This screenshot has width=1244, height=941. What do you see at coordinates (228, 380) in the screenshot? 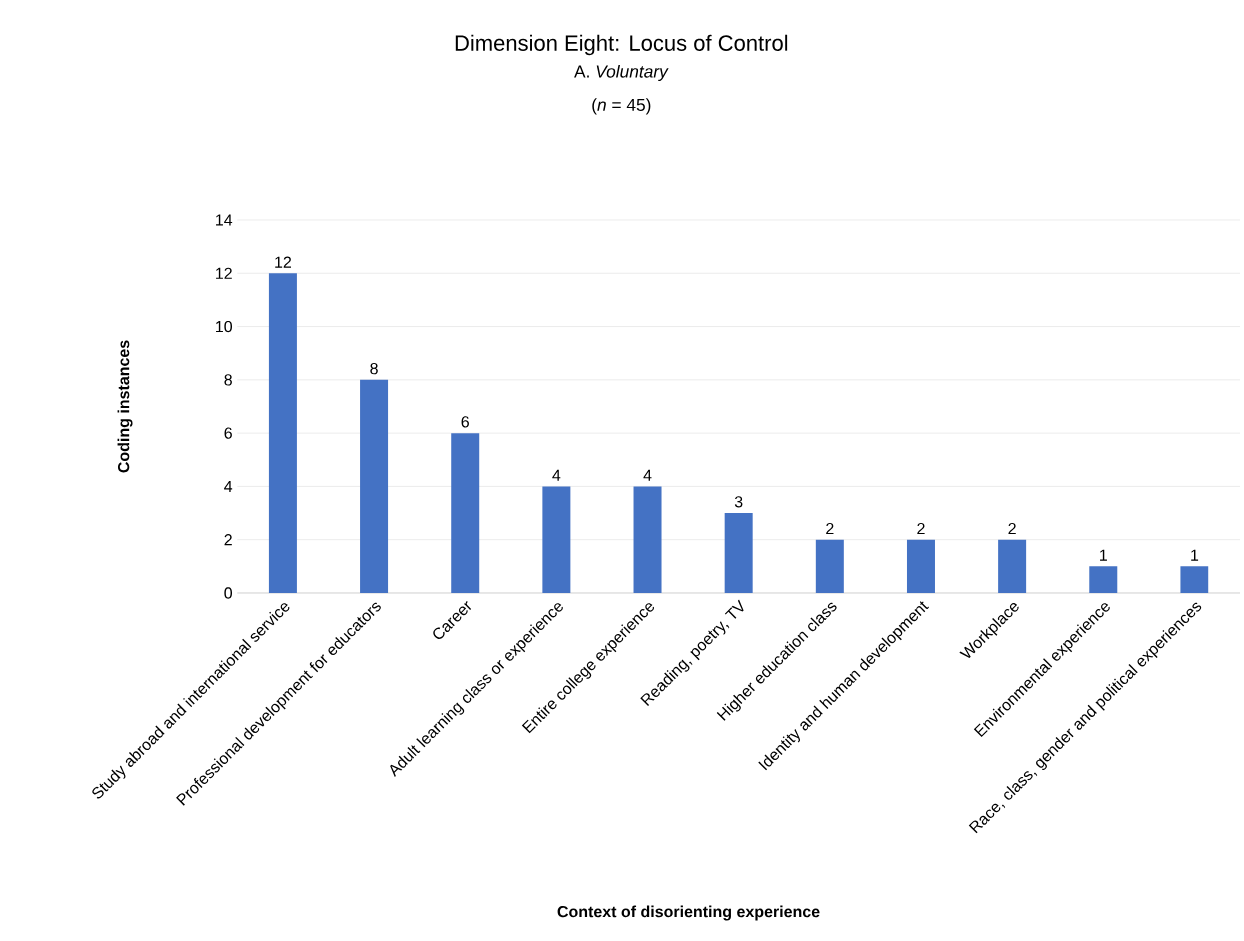
I see `y-tick-label: 8` at bounding box center [228, 380].